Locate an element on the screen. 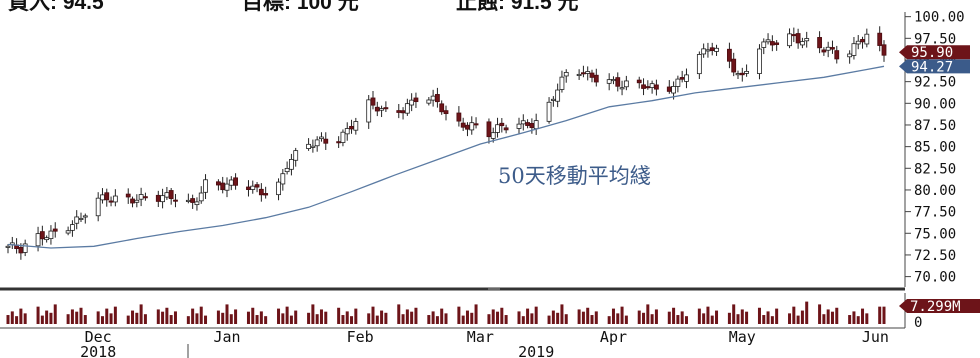  month-label: Dec is located at coordinates (98, 337).